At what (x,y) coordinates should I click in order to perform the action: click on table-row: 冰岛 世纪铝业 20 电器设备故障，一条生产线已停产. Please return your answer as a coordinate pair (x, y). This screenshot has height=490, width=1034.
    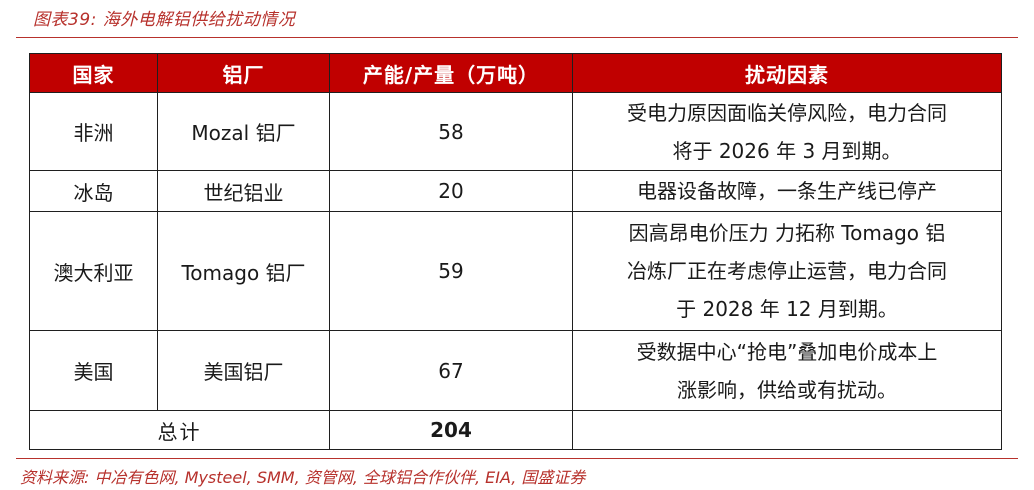
    Looking at the image, I should click on (515, 191).